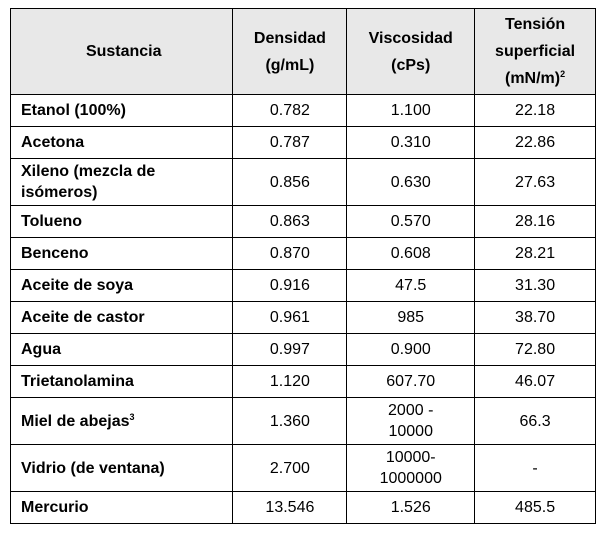 The image size is (604, 558). What do you see at coordinates (289, 38) in the screenshot?
I see `cell-line: Densidad` at bounding box center [289, 38].